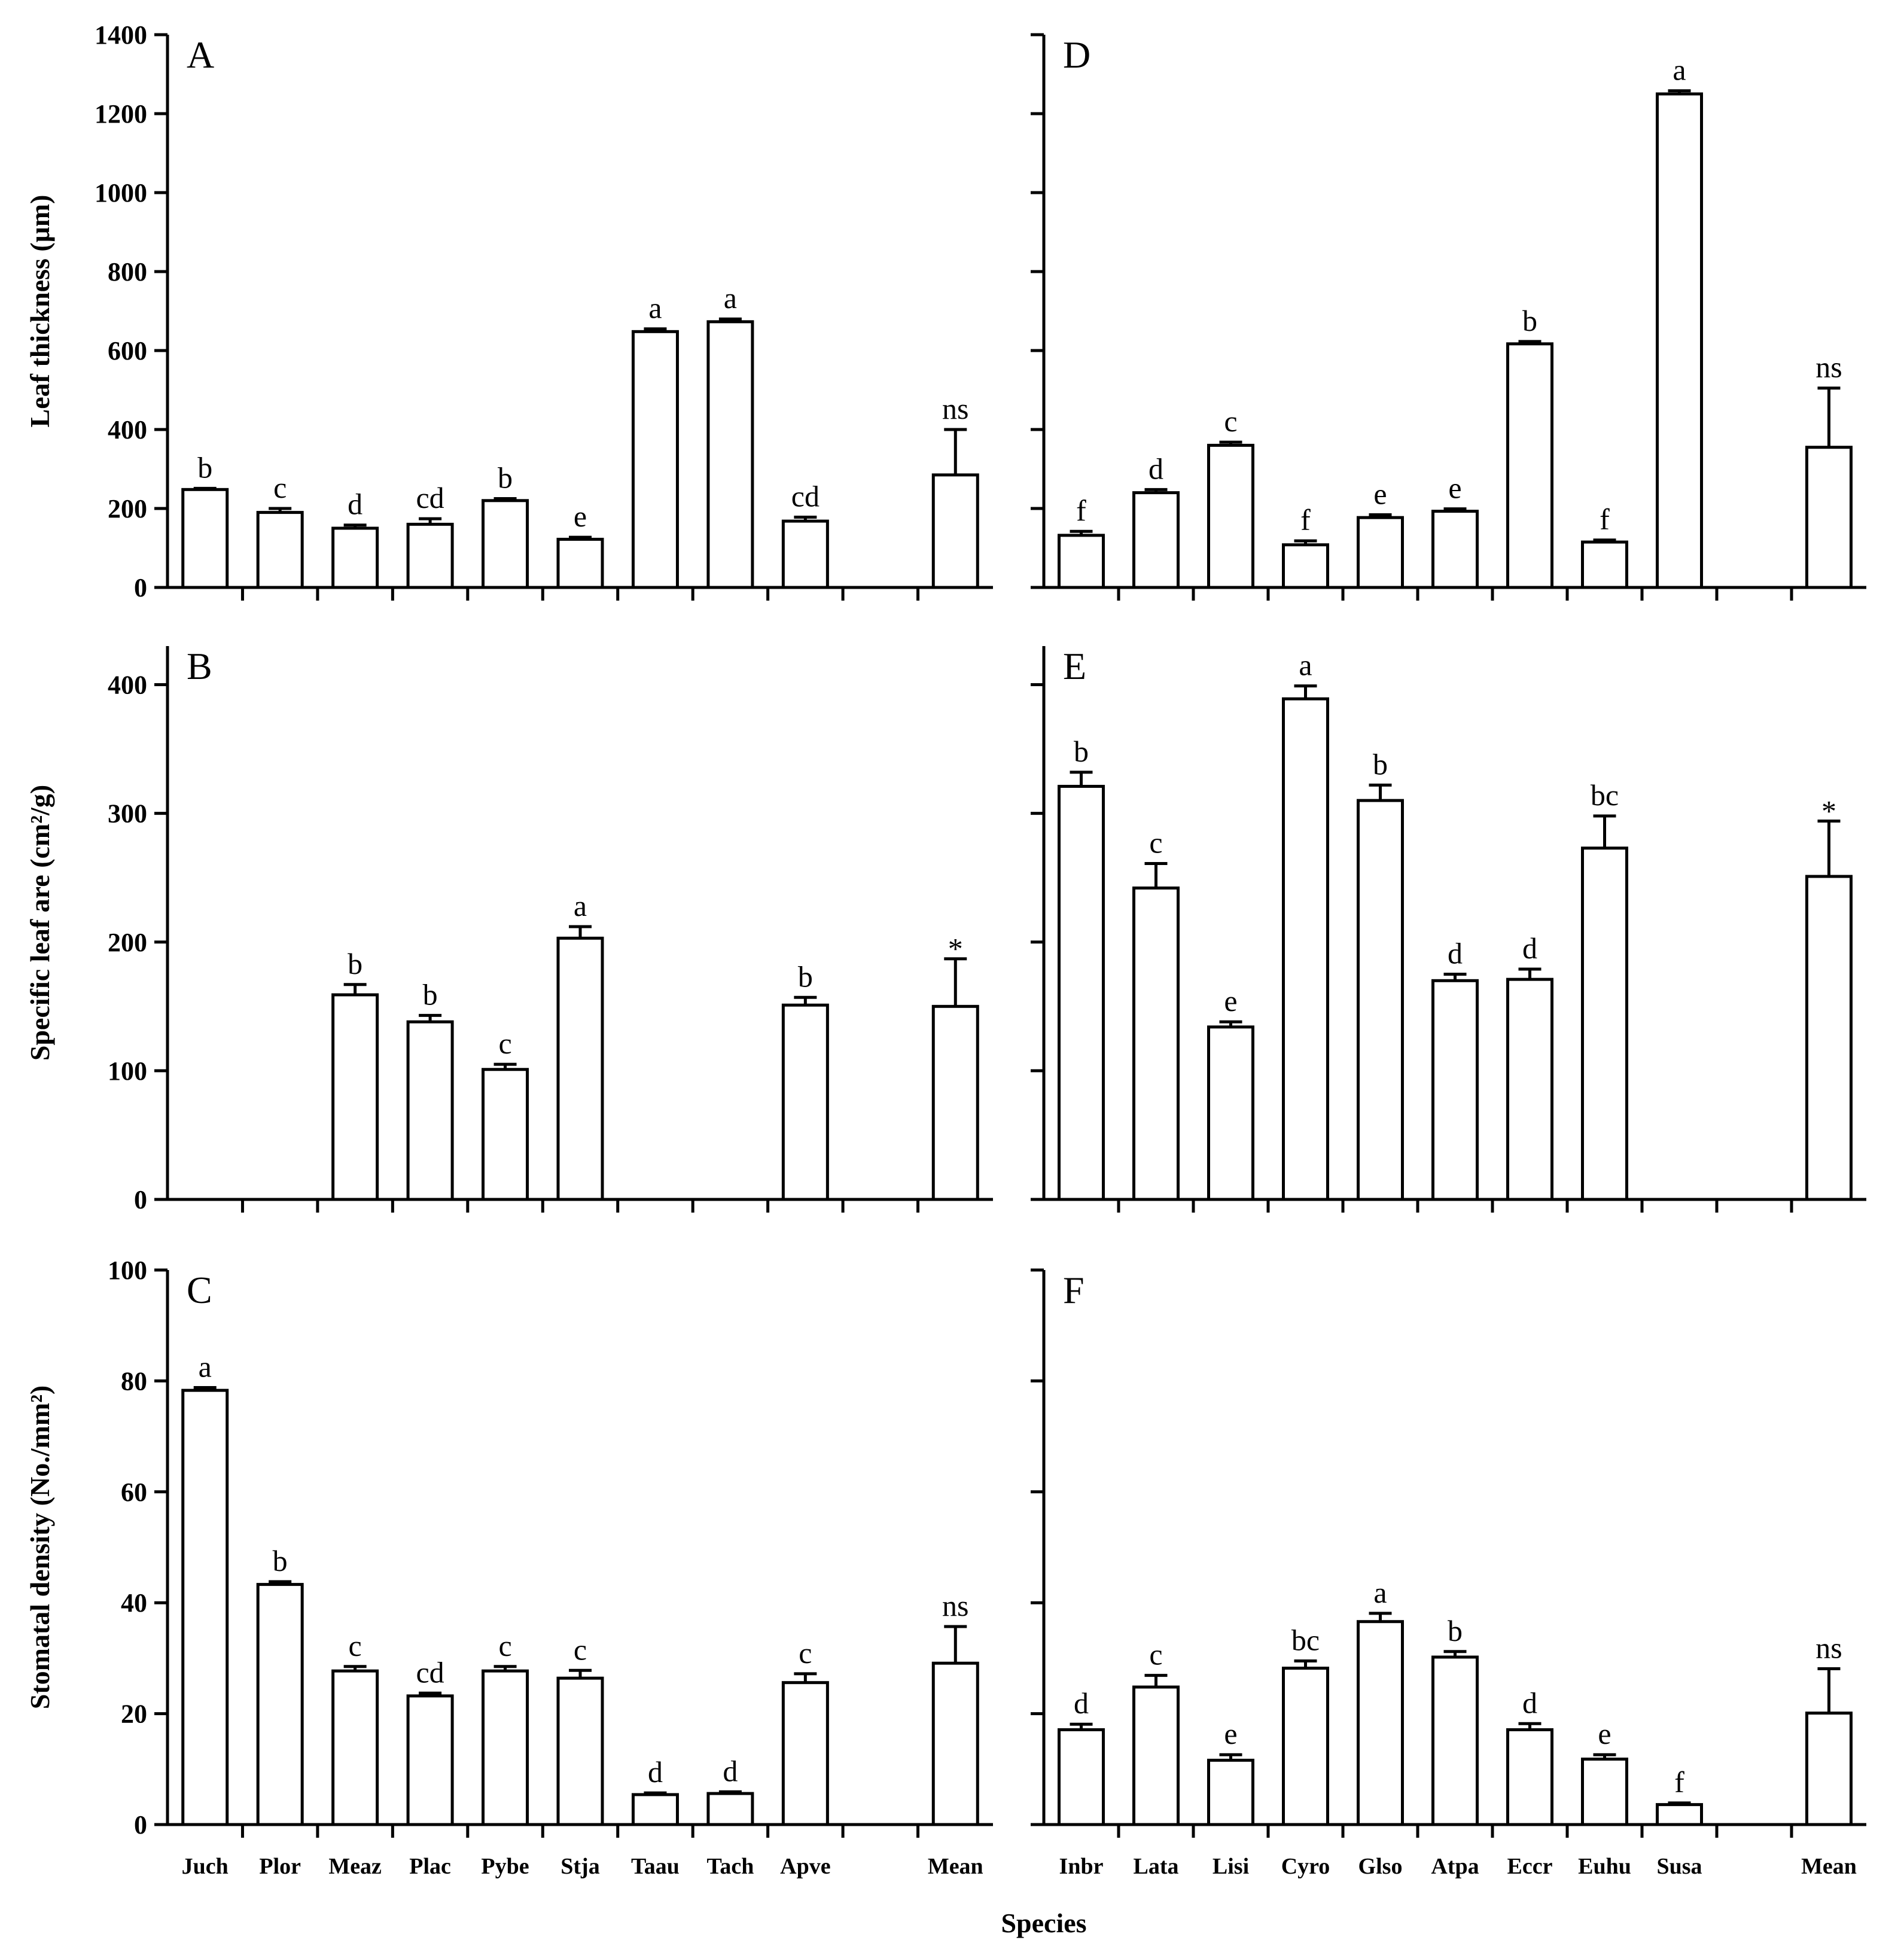  What do you see at coordinates (127, 430) in the screenshot?
I see `y-tick-label: 400` at bounding box center [127, 430].